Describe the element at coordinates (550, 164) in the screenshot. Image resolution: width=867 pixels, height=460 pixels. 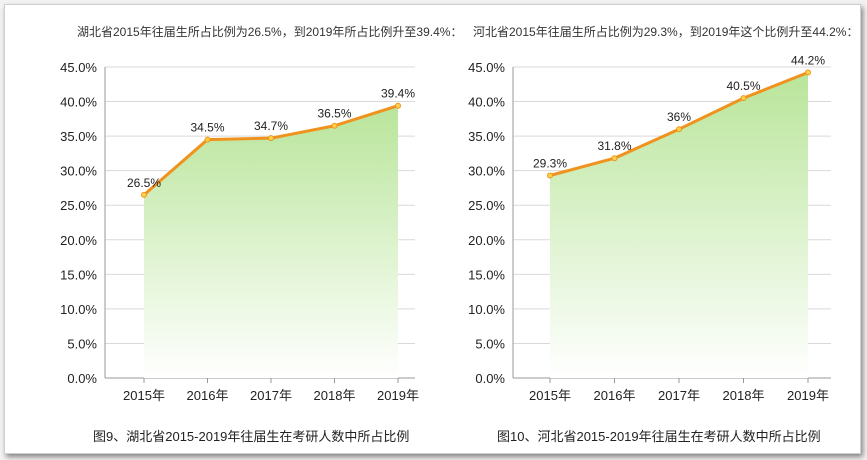
I see `data-label: 29.3%` at that location.